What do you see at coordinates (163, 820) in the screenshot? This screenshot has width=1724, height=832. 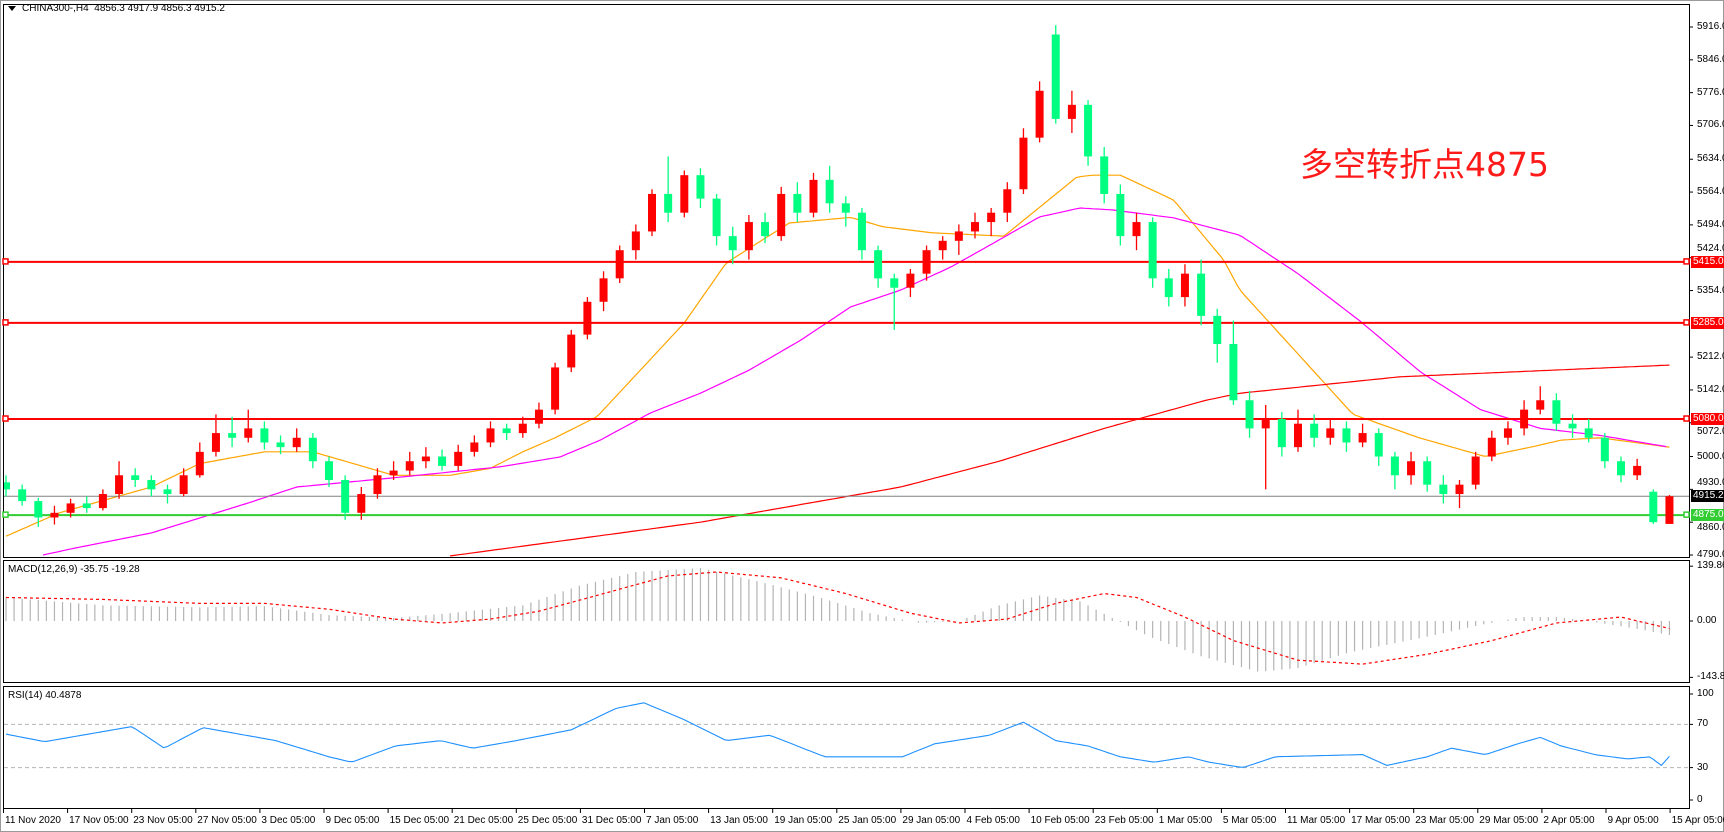 I see `time-tick-label: 23 Nov 05:00` at bounding box center [163, 820].